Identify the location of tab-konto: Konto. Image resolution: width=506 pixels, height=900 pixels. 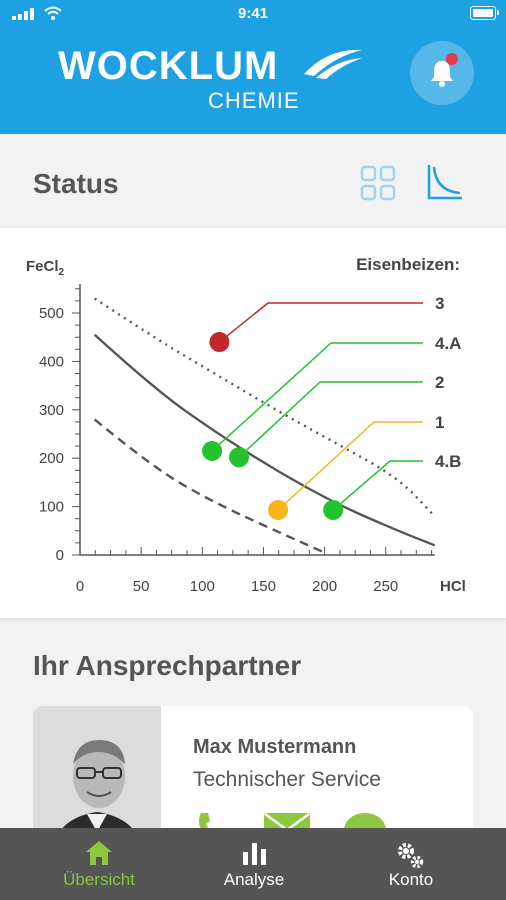
(411, 864).